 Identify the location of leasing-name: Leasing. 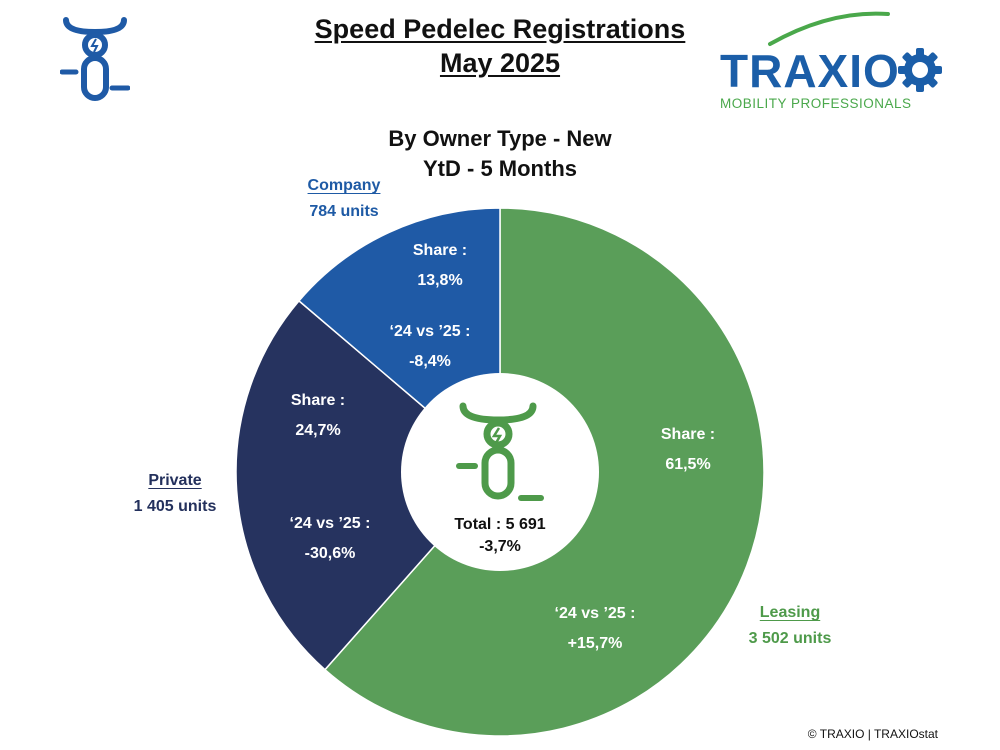
(790, 612).